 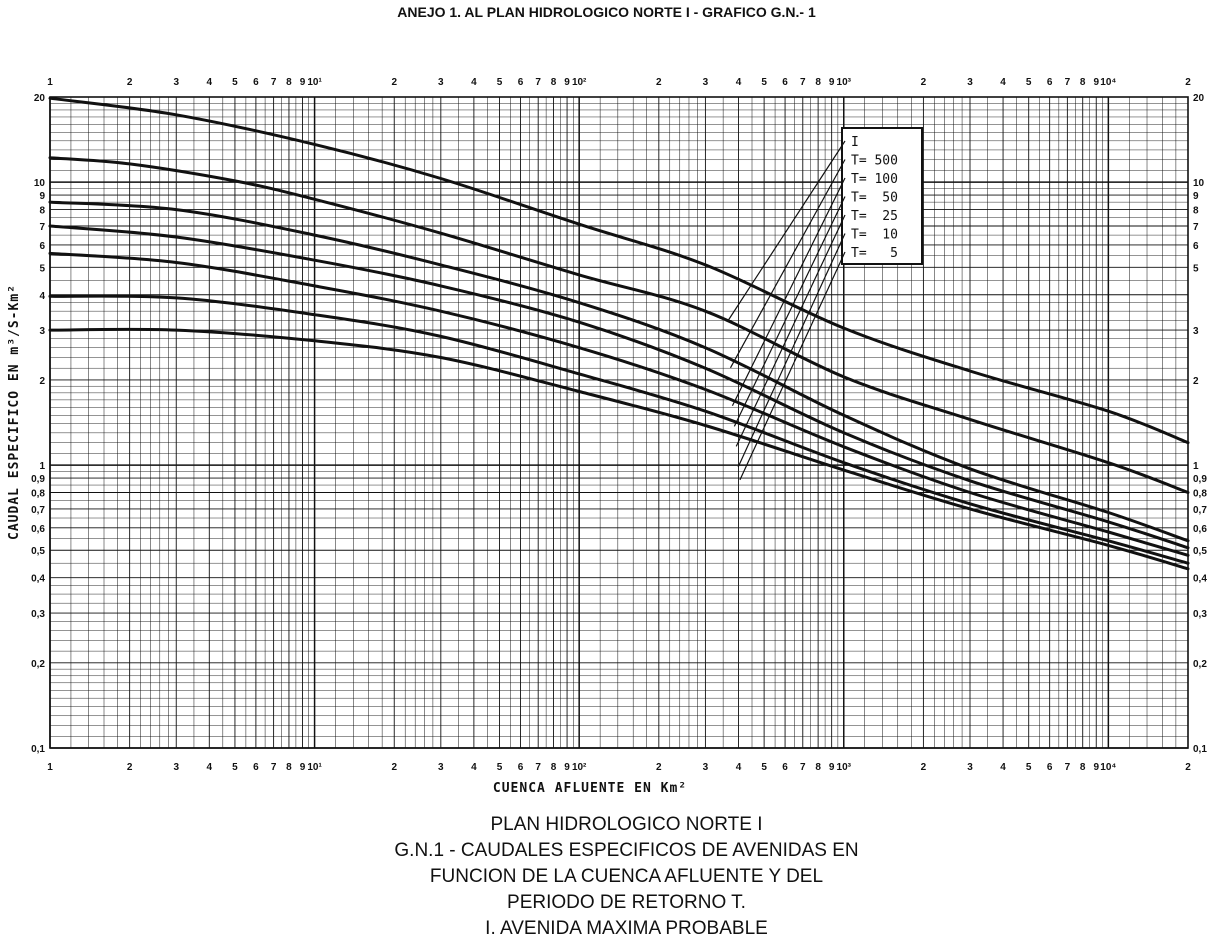 I want to click on y-tick-label-left: 8, so click(x=42, y=211).